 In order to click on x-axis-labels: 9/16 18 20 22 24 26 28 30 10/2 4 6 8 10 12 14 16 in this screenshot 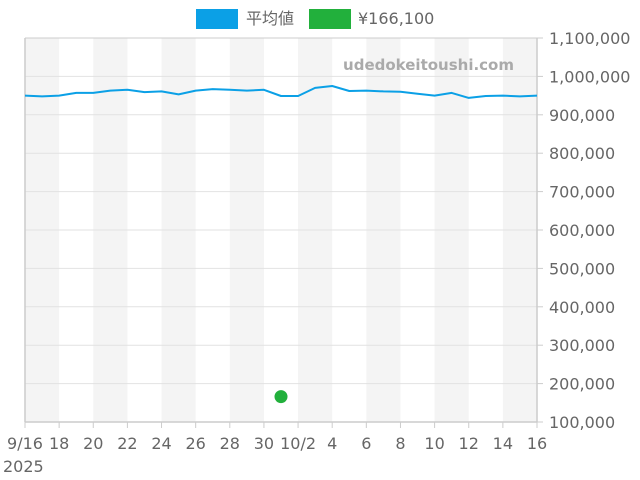, I will do `click(277, 437)`.